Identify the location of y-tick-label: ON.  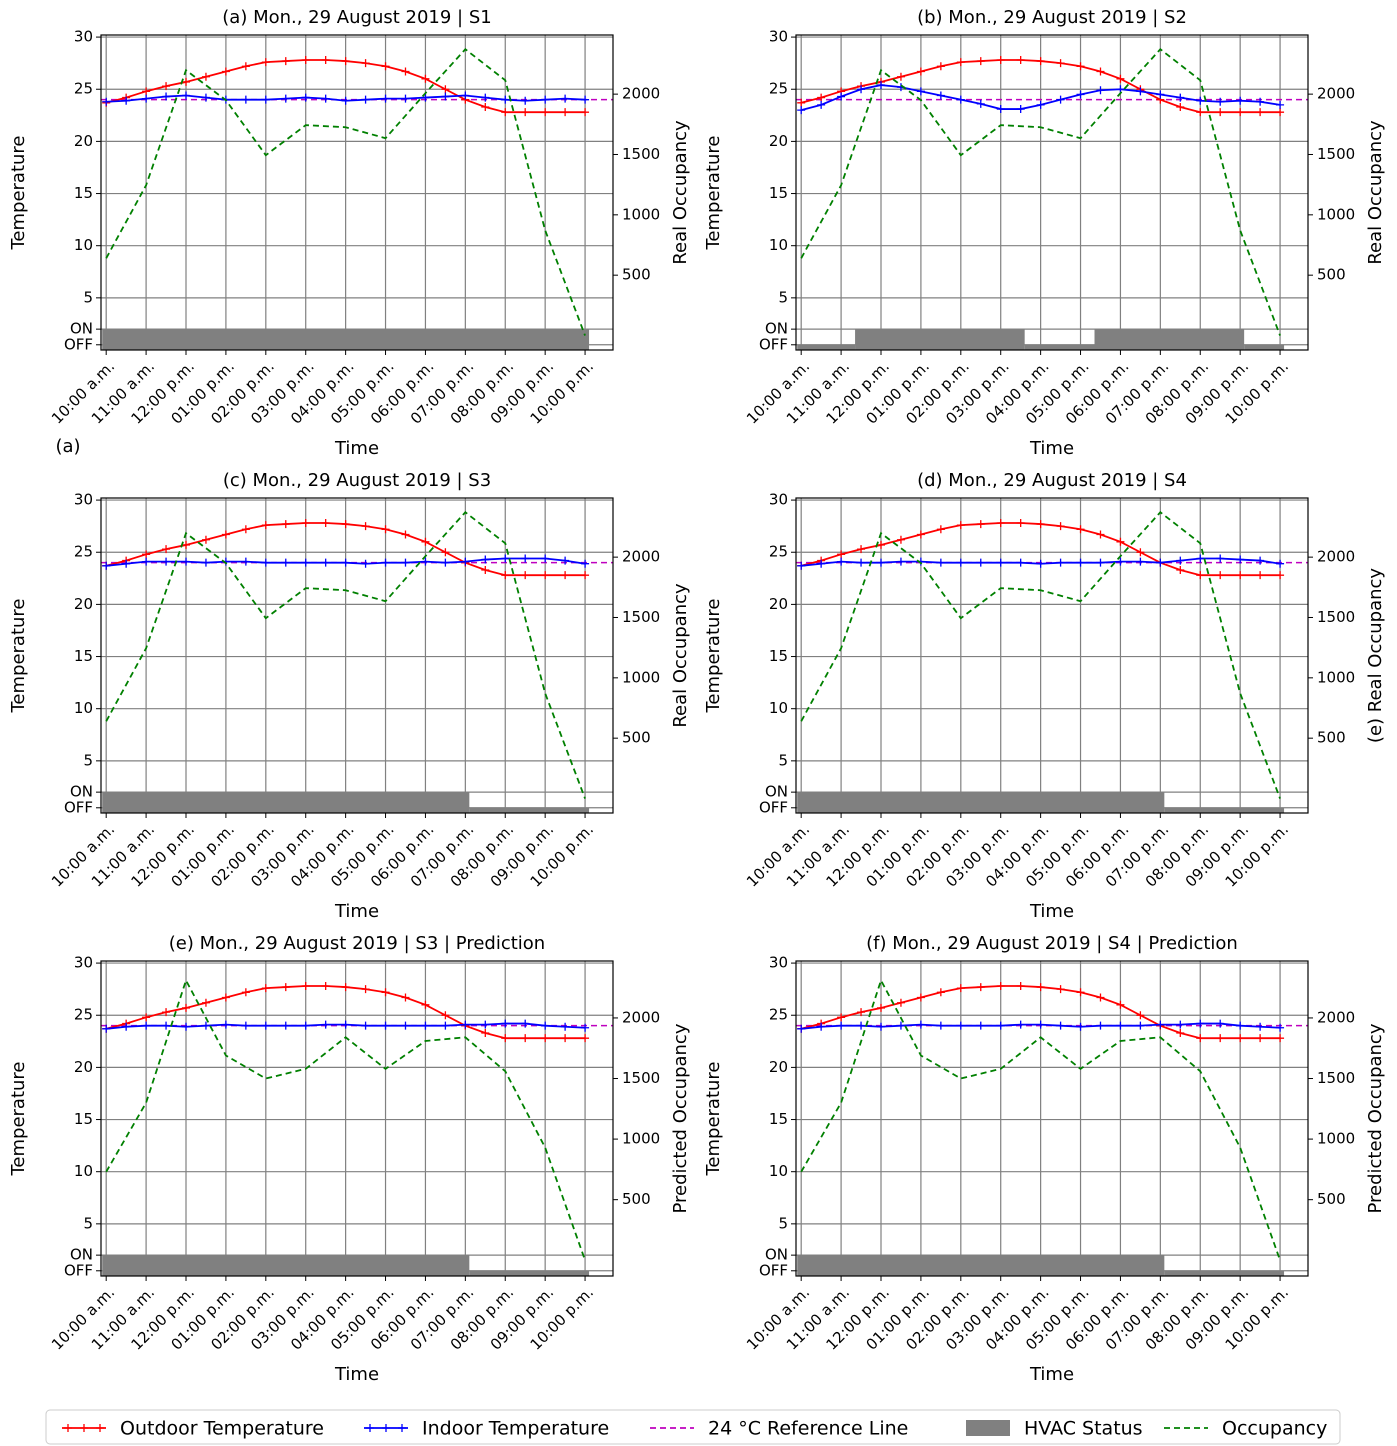
(81, 792).